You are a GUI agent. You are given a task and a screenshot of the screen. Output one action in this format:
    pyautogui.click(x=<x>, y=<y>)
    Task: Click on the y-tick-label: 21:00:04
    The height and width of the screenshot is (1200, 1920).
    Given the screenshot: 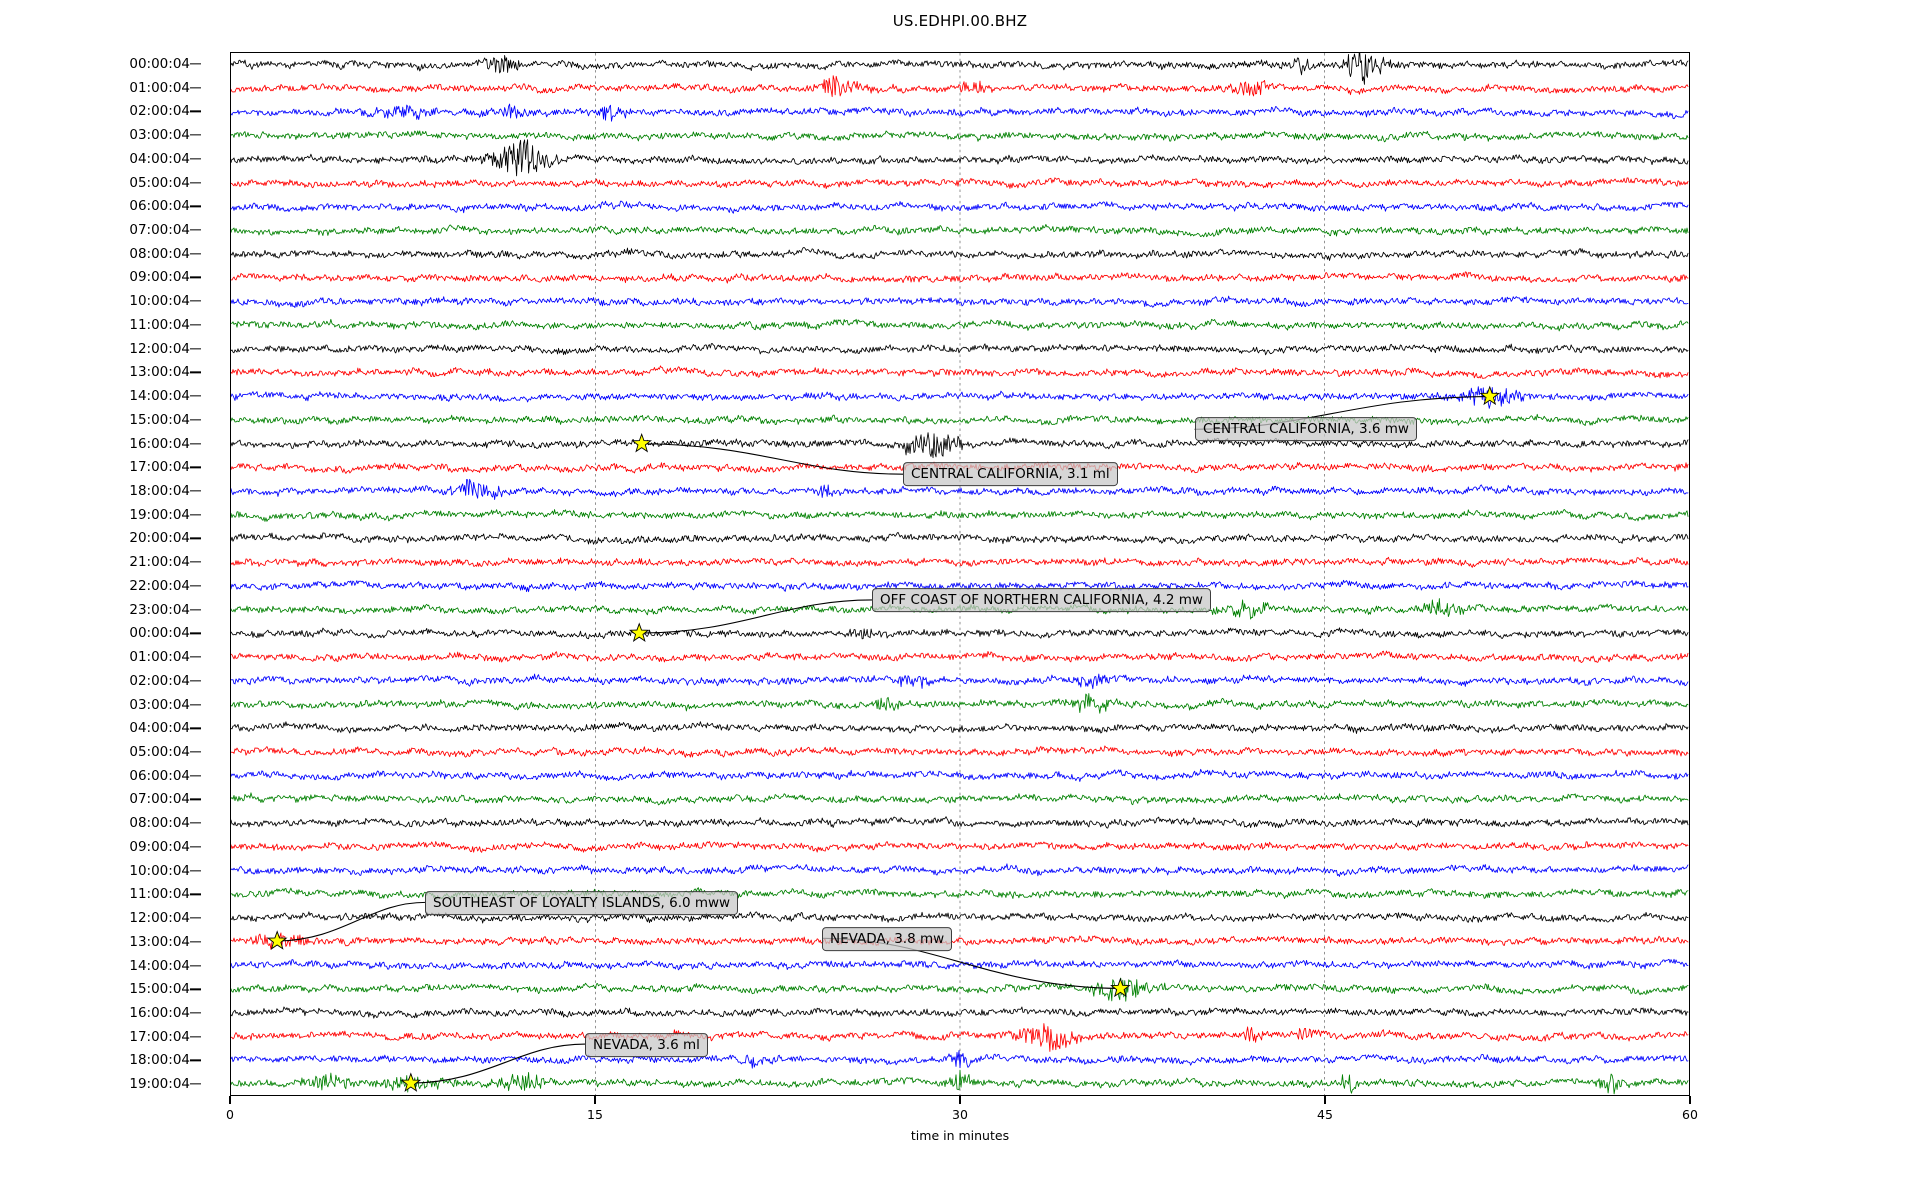 What is the action you would take?
    pyautogui.click(x=159, y=562)
    